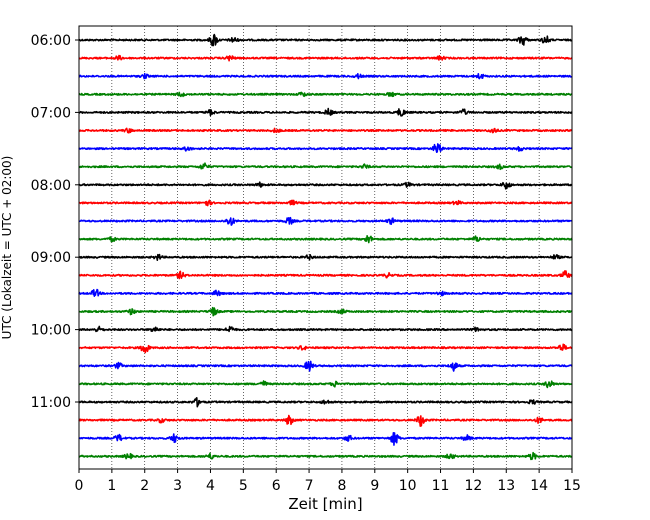 This screenshot has height=520, width=650. Describe the element at coordinates (51, 41) in the screenshot. I see `y-tick-label: 06:00` at that location.